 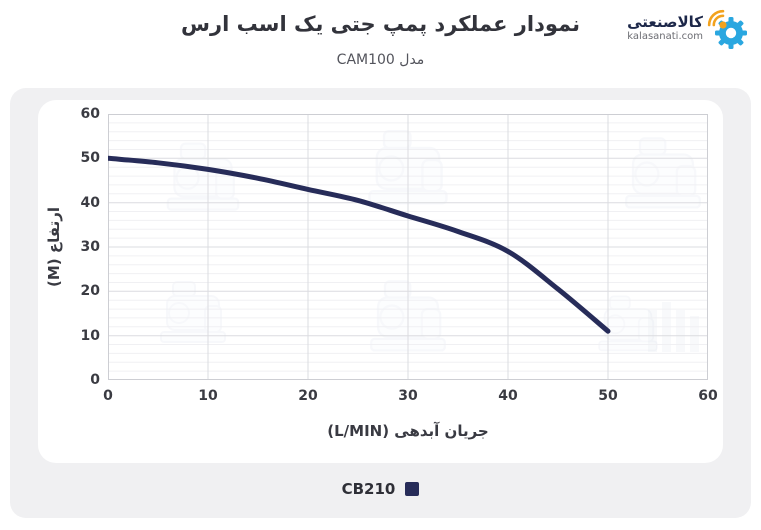 What do you see at coordinates (408, 431) in the screenshot?
I see `x-axis-title: جریان آبدهی (L/MIN)` at bounding box center [408, 431].